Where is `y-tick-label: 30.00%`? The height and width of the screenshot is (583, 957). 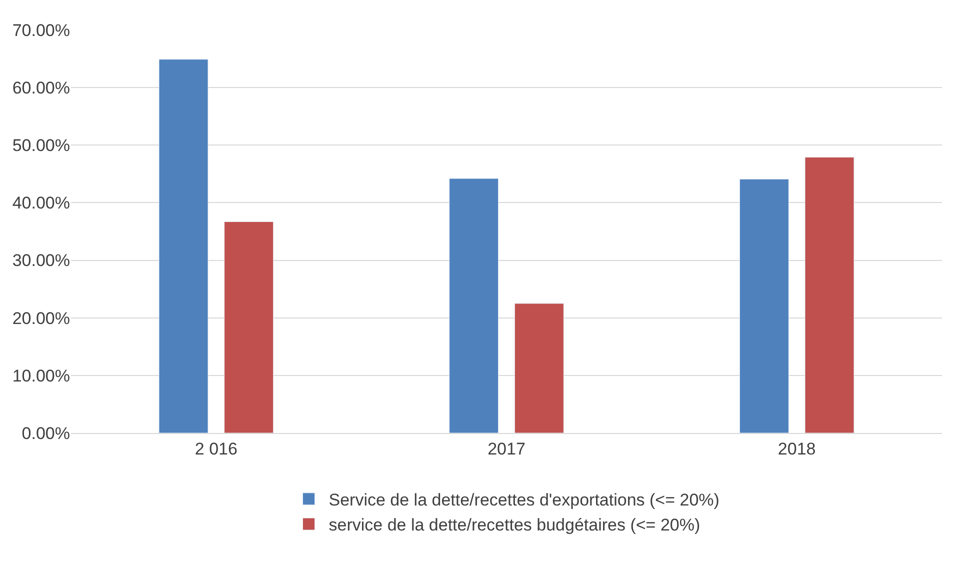
y-tick-label: 30.00% is located at coordinates (41, 260).